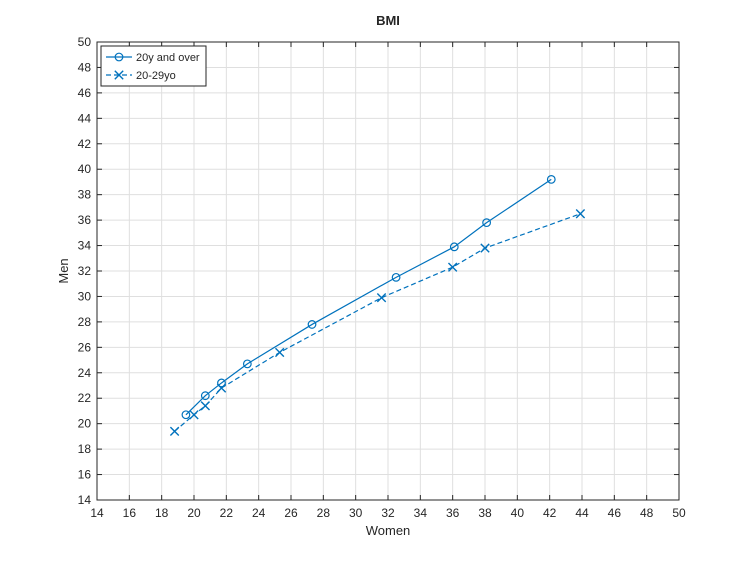  Describe the element at coordinates (85, 93) in the screenshot. I see `y-tick-label: 46` at that location.